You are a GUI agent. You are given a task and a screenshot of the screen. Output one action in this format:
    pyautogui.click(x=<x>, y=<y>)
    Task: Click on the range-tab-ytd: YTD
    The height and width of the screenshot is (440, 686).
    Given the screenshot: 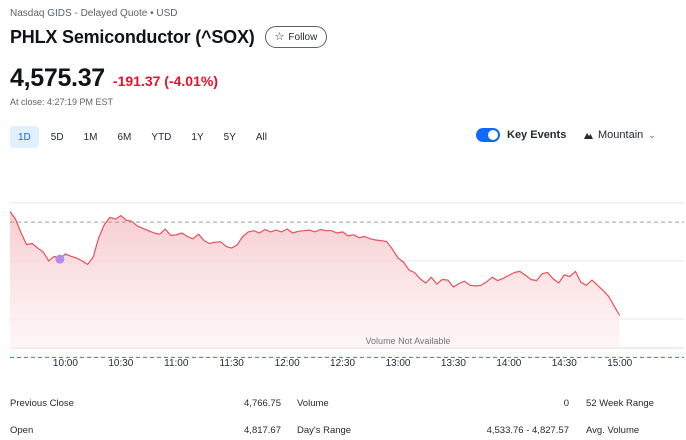 What is the action you would take?
    pyautogui.click(x=161, y=137)
    